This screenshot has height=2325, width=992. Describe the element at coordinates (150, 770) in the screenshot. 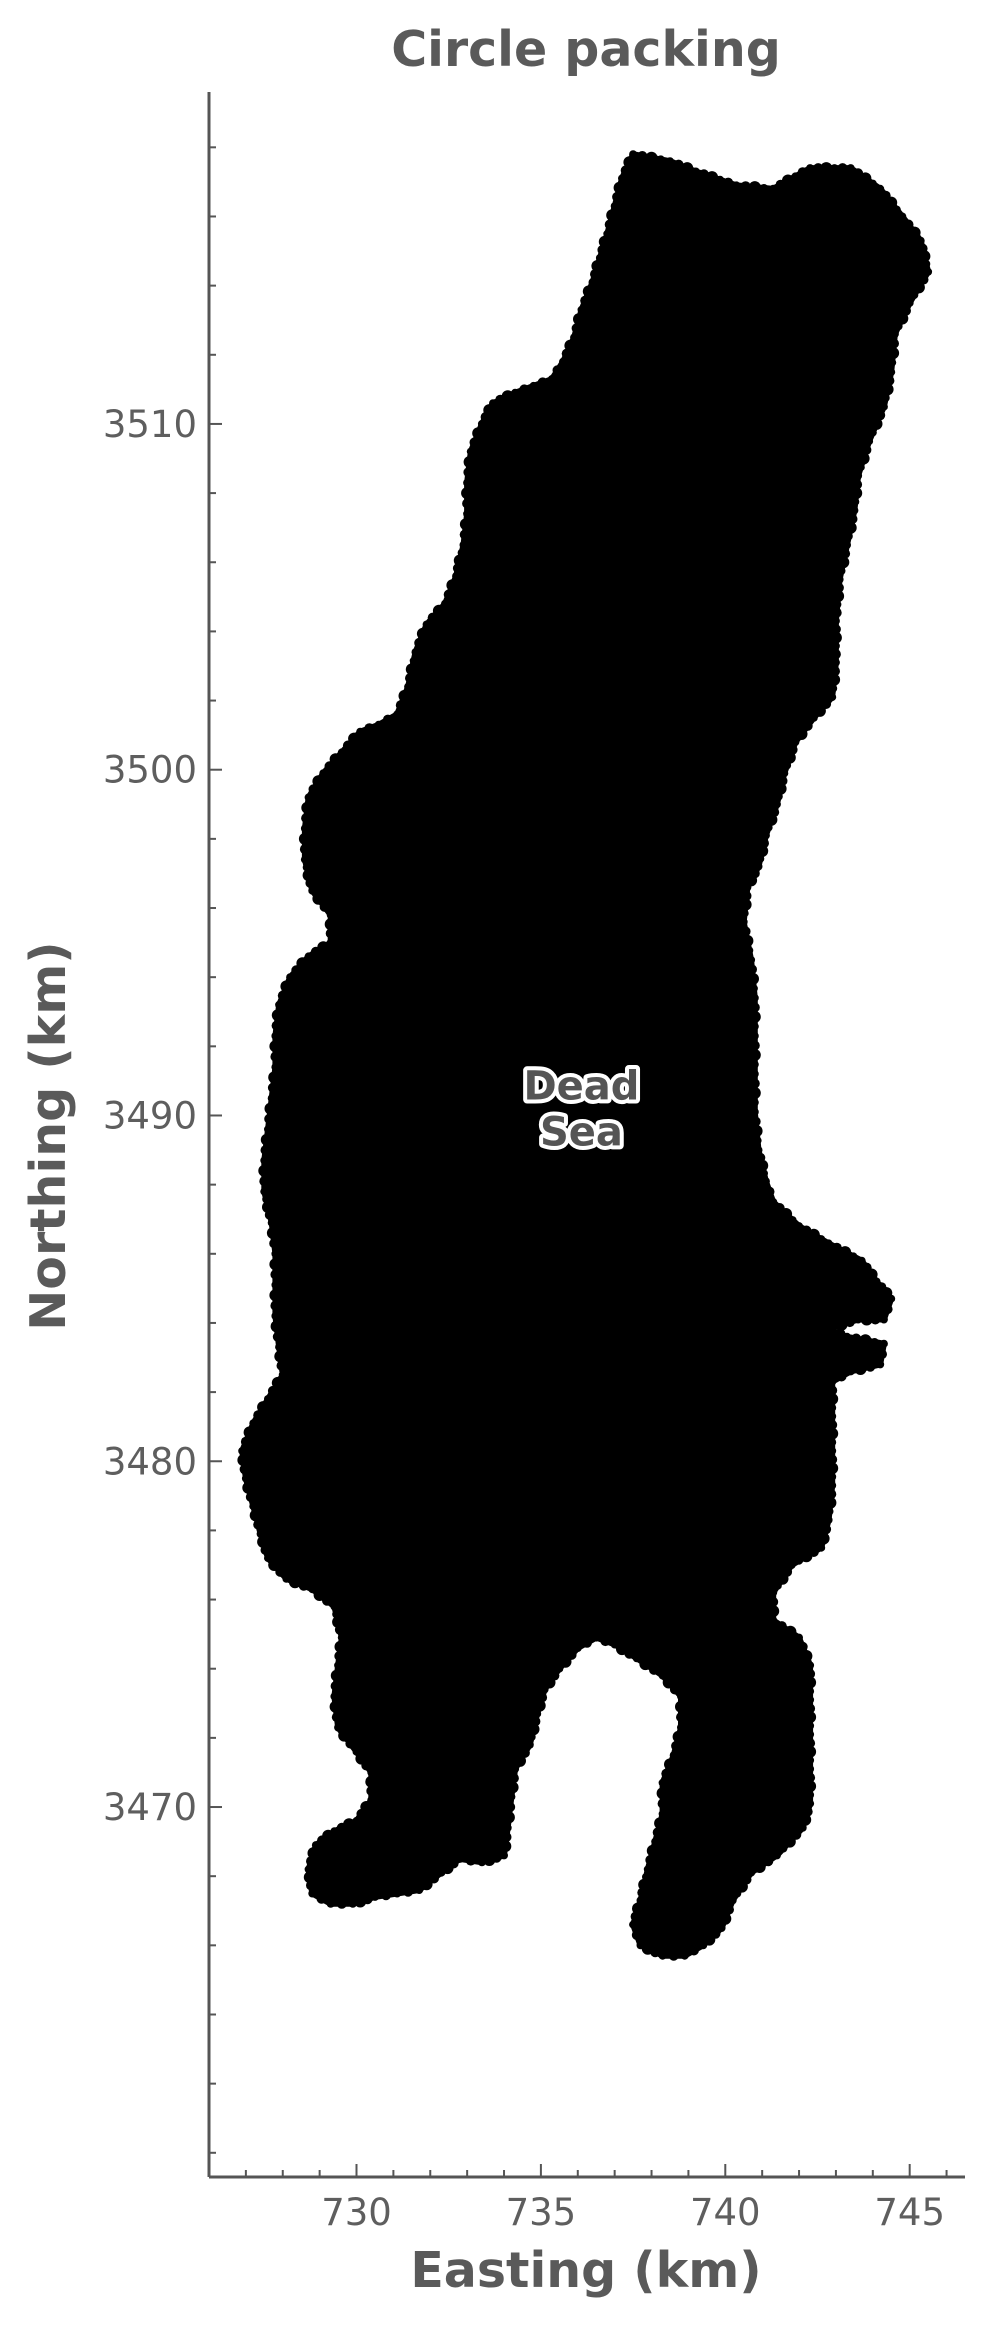

I see `y-tick-label: 3500` at that location.